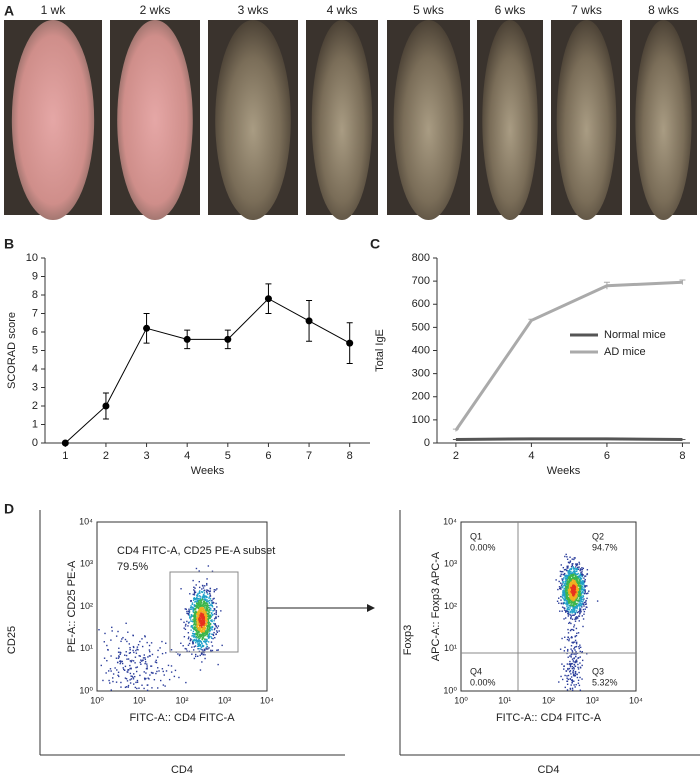 The image size is (700, 779). I want to click on point, so click(65, 443).